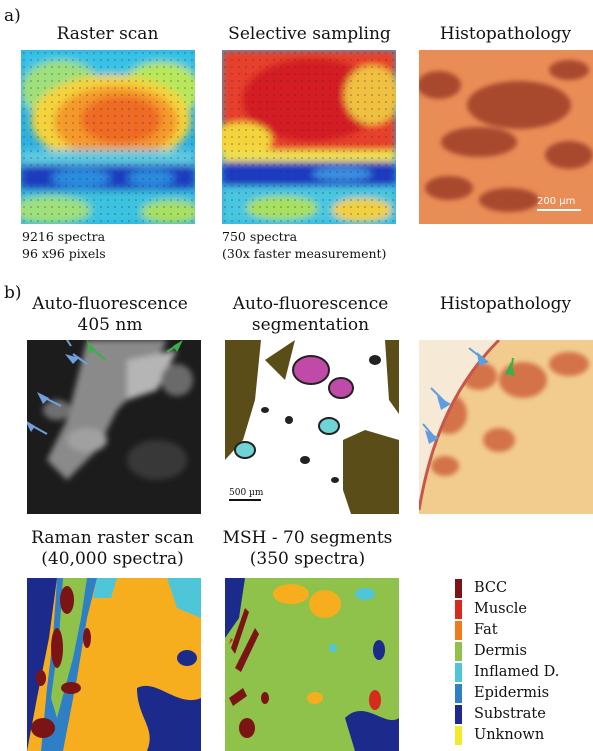 This screenshot has width=593, height=751. I want to click on legend-label-inflamed-dermis: Inflamed D., so click(517, 672).